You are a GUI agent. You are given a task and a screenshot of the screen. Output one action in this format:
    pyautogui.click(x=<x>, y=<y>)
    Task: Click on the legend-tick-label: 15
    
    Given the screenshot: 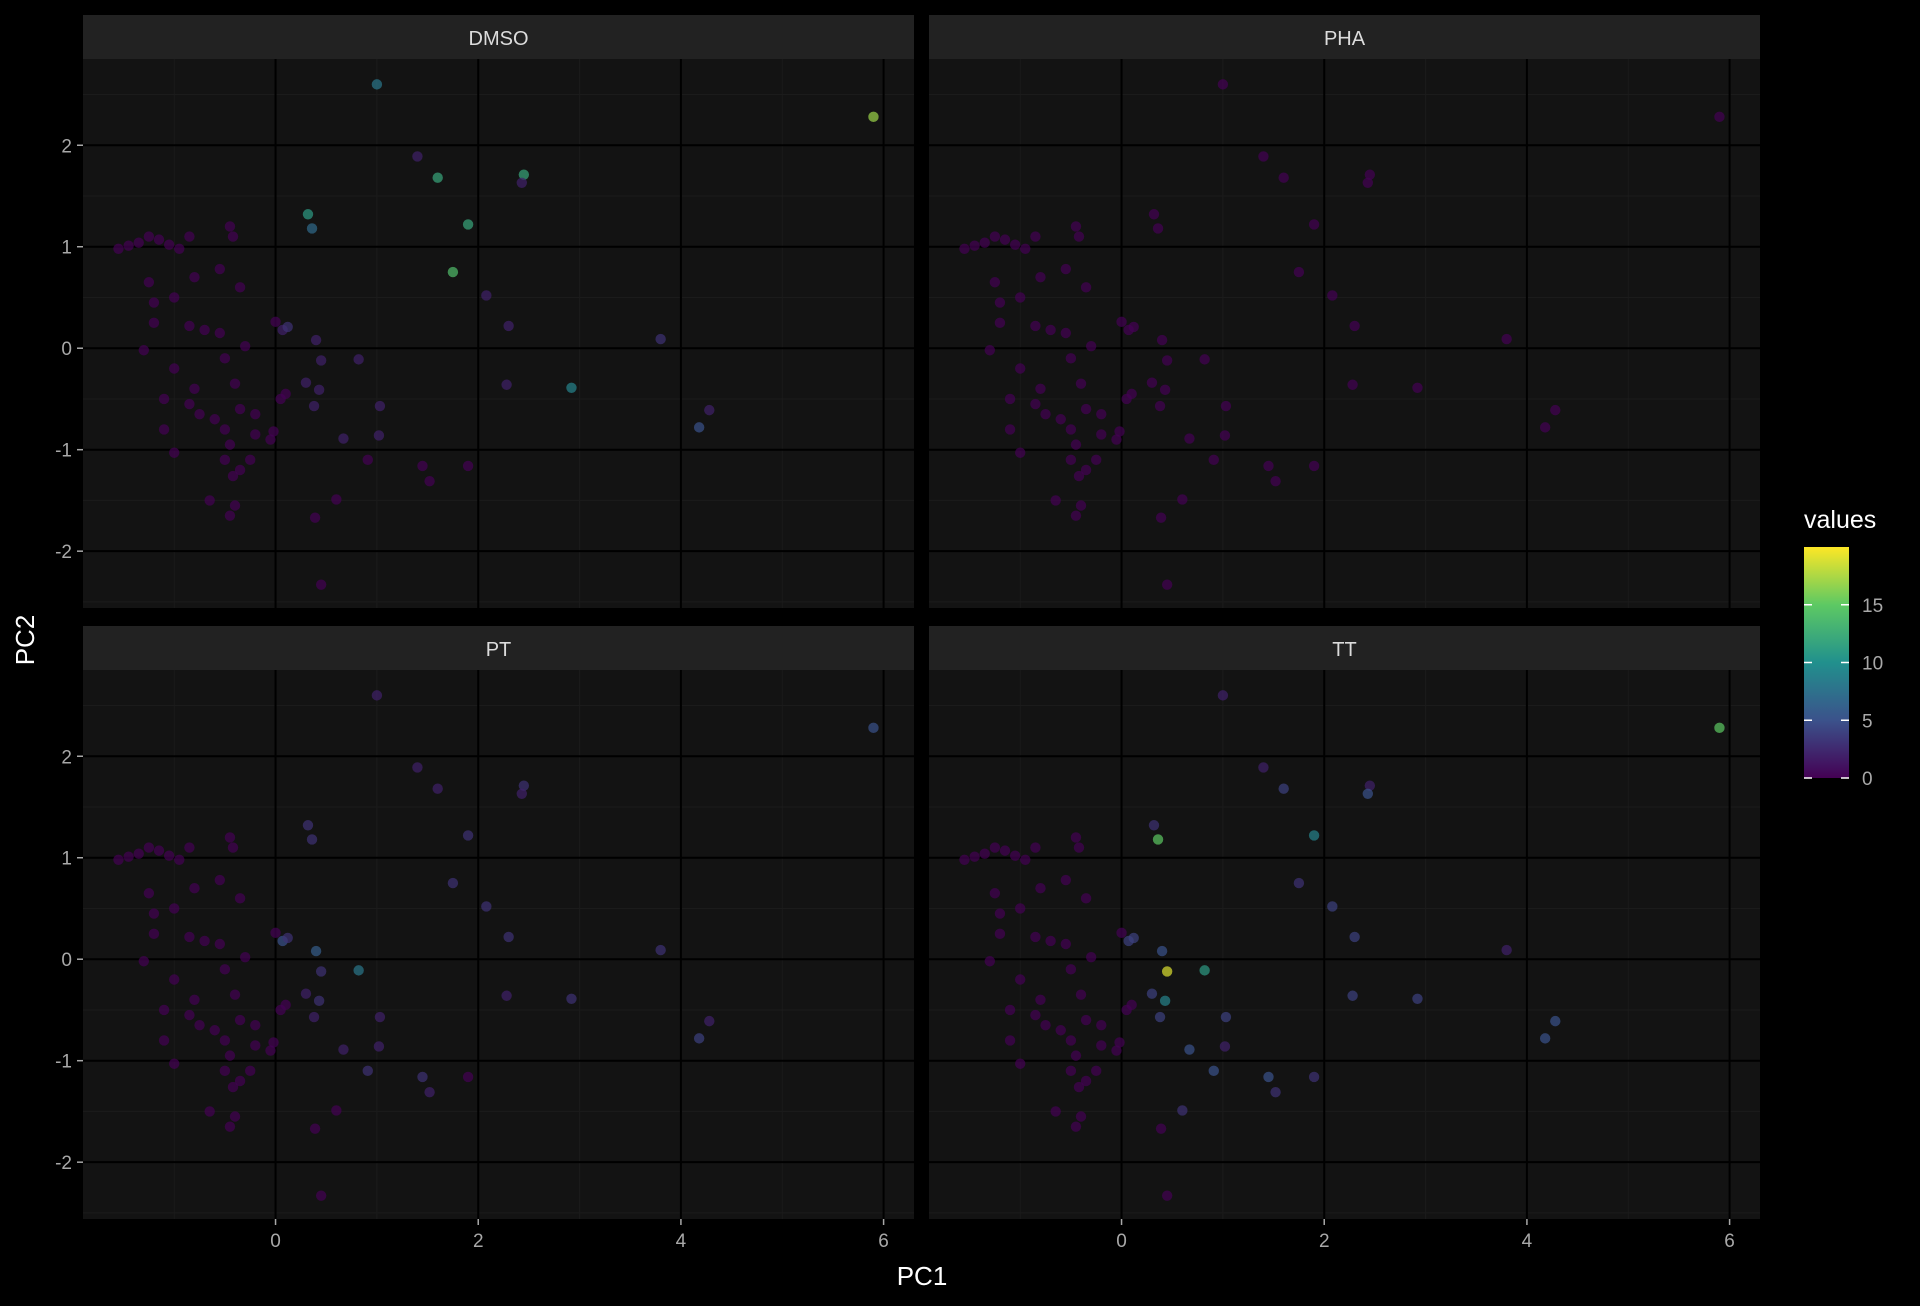 What is the action you would take?
    pyautogui.click(x=1872, y=606)
    